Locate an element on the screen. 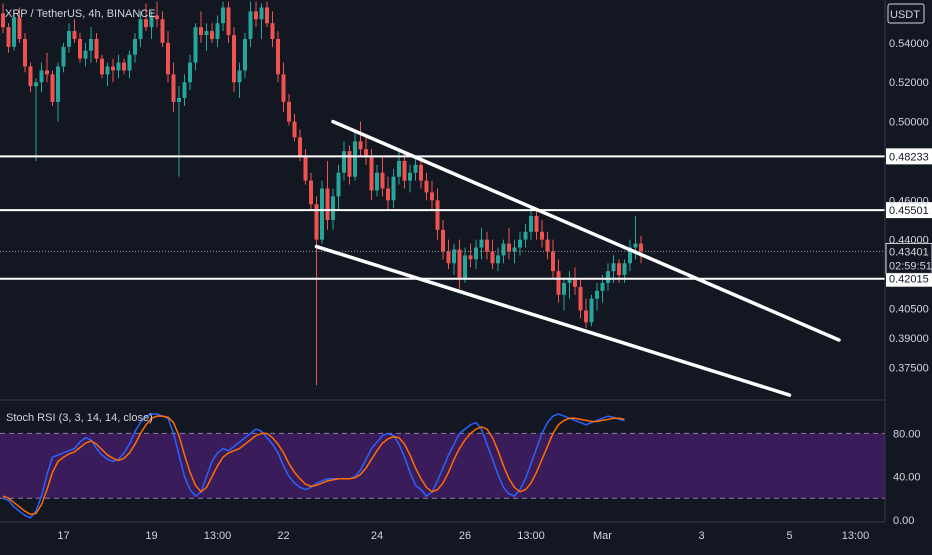 The width and height of the screenshot is (932, 555). last-price-tag is located at coordinates (908, 258).